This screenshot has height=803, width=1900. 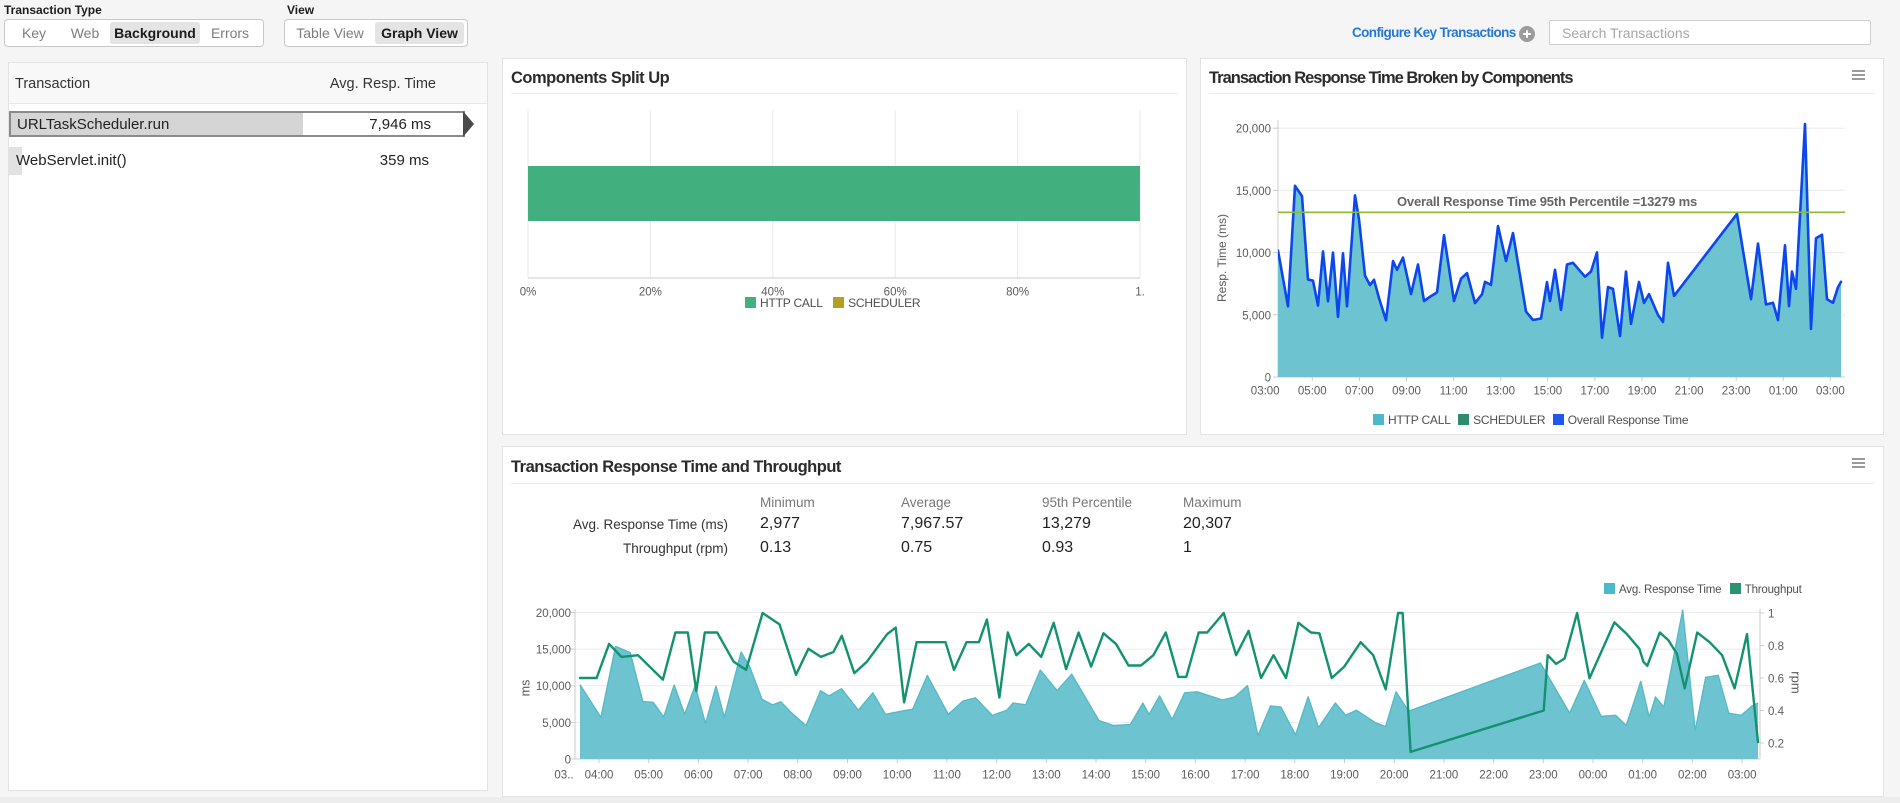 I want to click on svg-text: 00:00, so click(x=1593, y=776).